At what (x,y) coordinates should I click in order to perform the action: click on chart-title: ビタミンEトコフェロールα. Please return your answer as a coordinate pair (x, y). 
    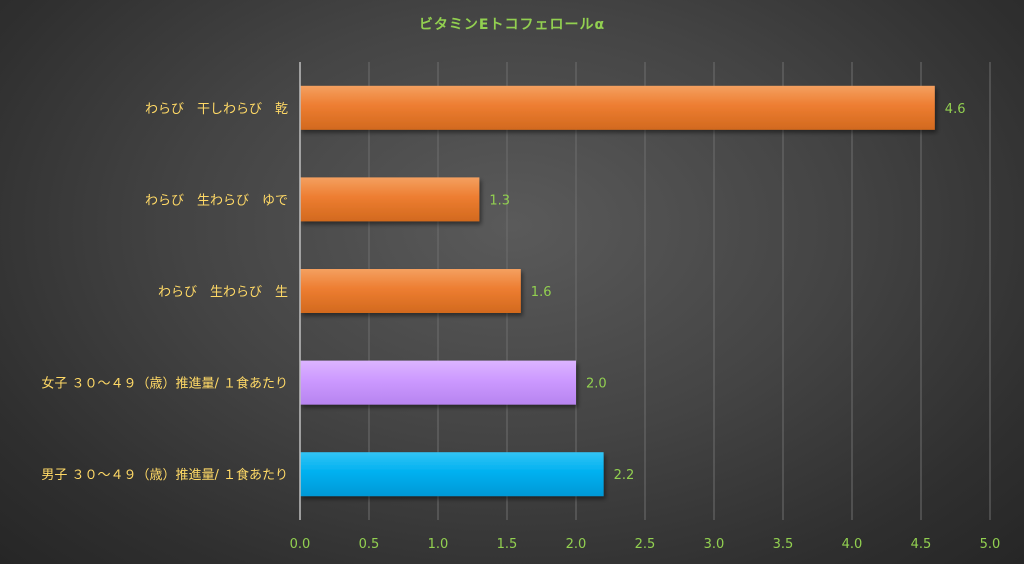
    Looking at the image, I should click on (512, 25).